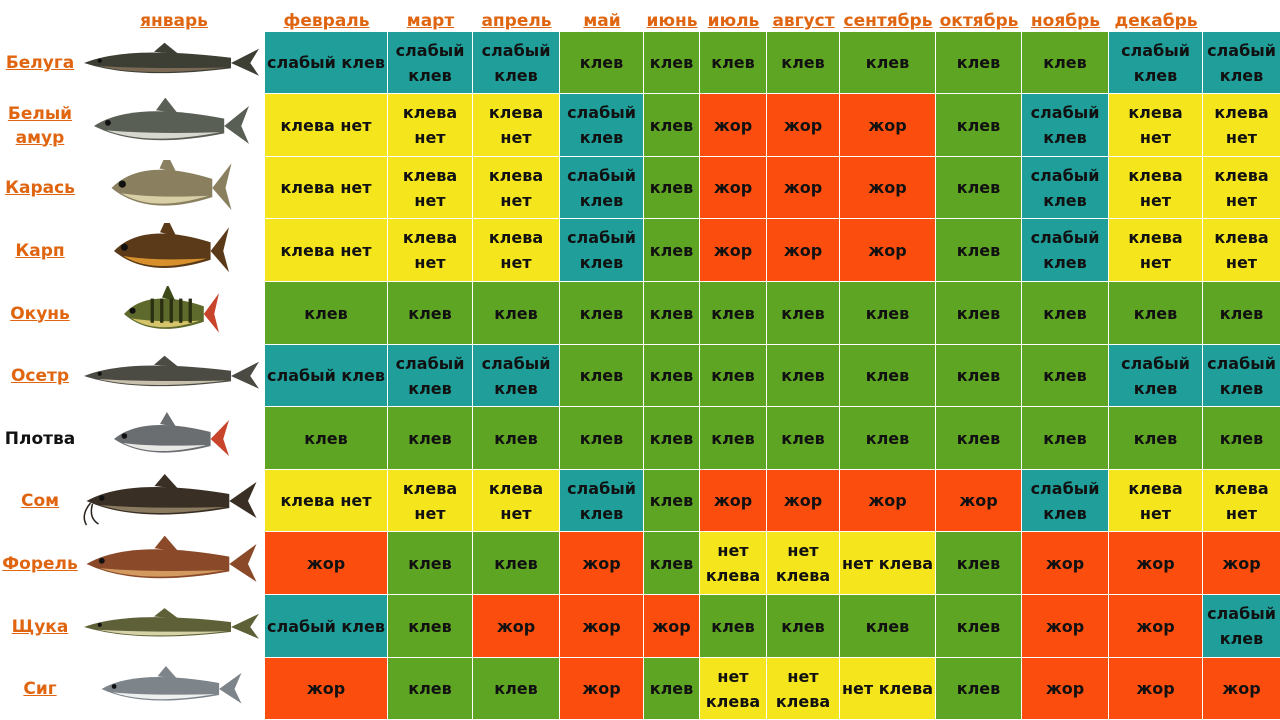  I want to click on month-header-2: февраль, so click(326, 21).